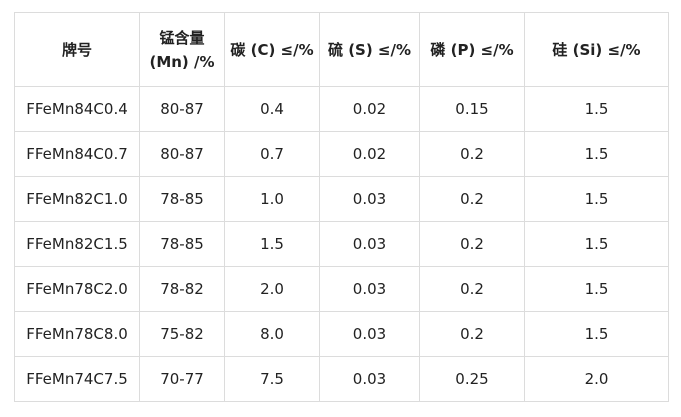 The image size is (681, 417). Describe the element at coordinates (77, 334) in the screenshot. I see `cell-grade: FFeMn78C8.0` at that location.